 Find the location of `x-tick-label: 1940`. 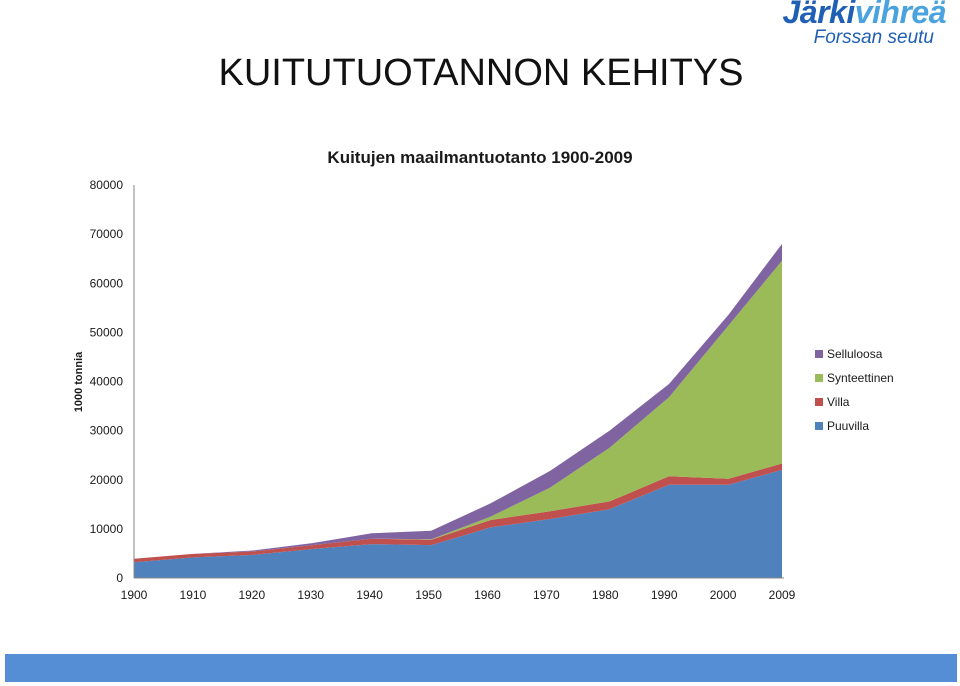

x-tick-label: 1940 is located at coordinates (369, 595).